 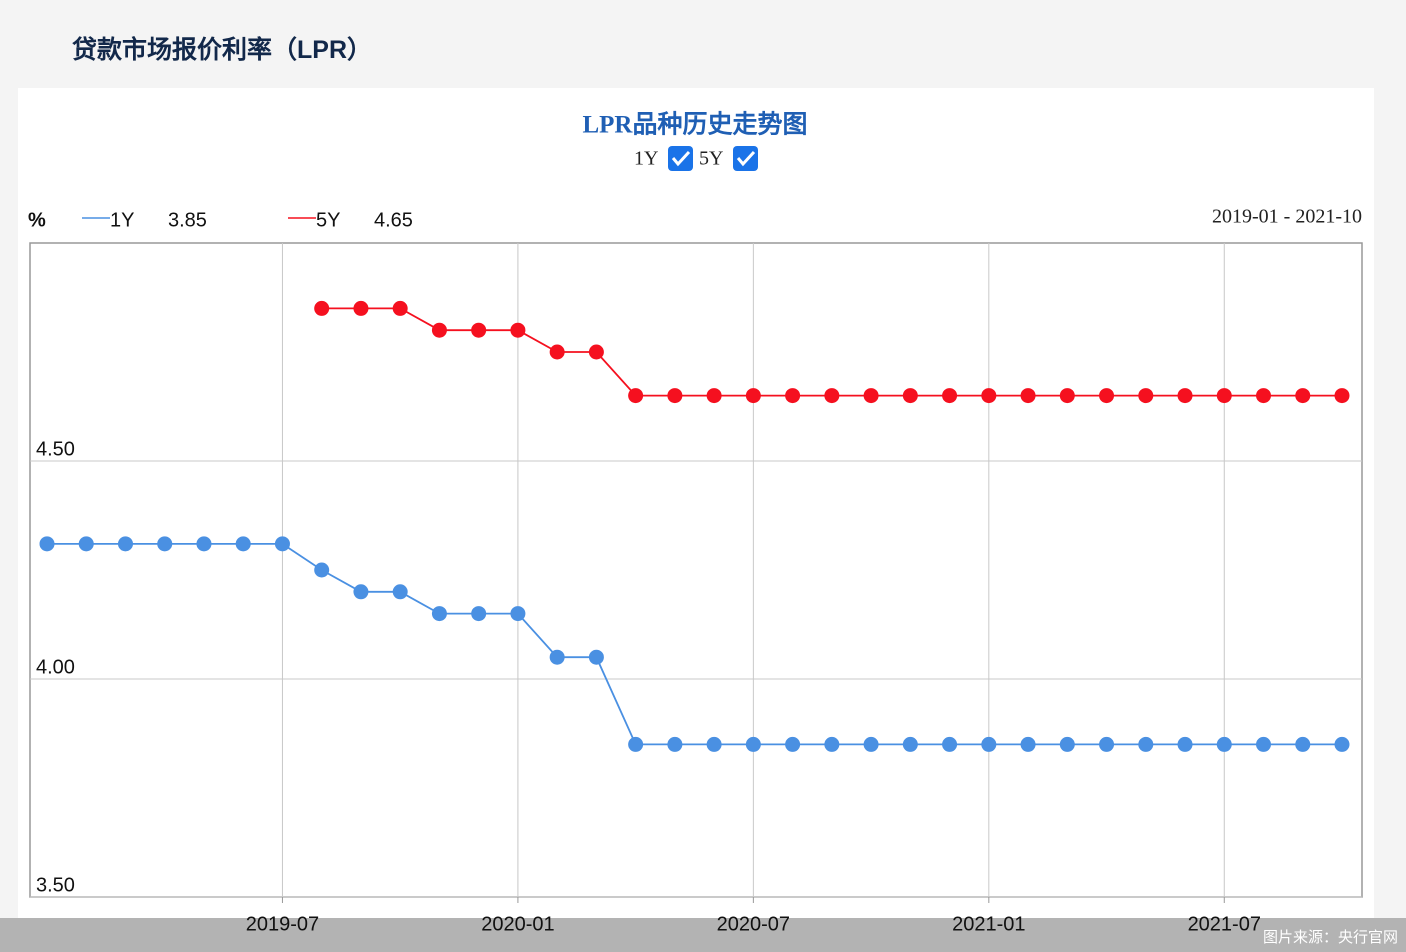 What do you see at coordinates (37, 220) in the screenshot?
I see `unit-label: %` at bounding box center [37, 220].